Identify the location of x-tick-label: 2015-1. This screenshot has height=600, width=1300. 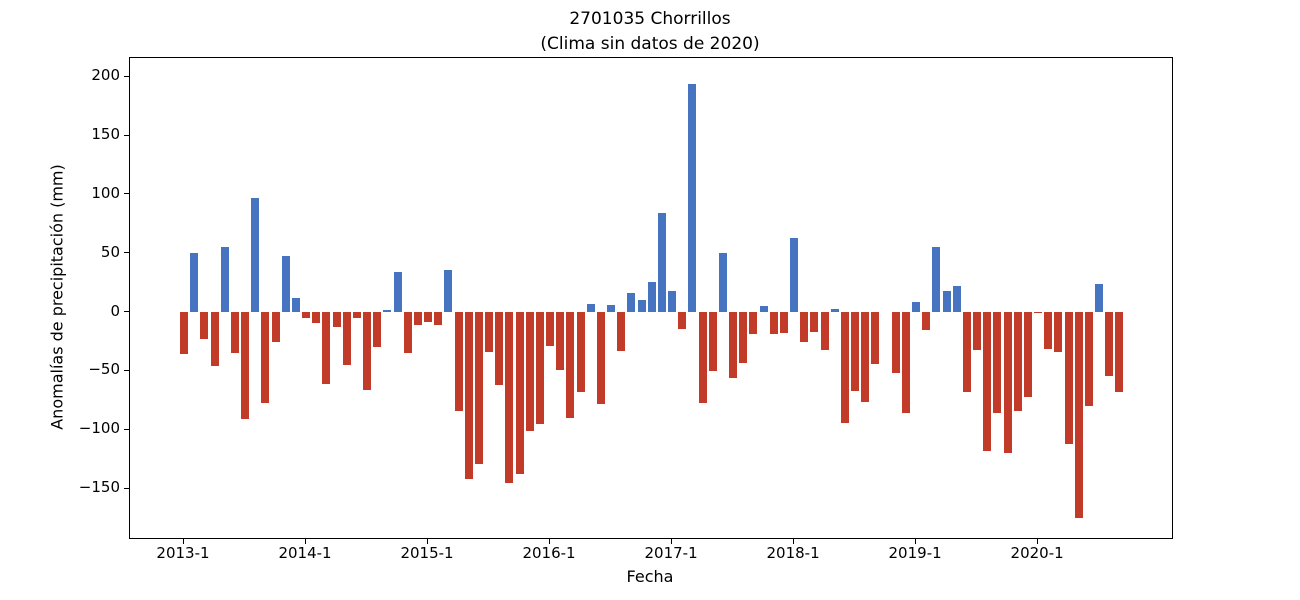
(427, 553).